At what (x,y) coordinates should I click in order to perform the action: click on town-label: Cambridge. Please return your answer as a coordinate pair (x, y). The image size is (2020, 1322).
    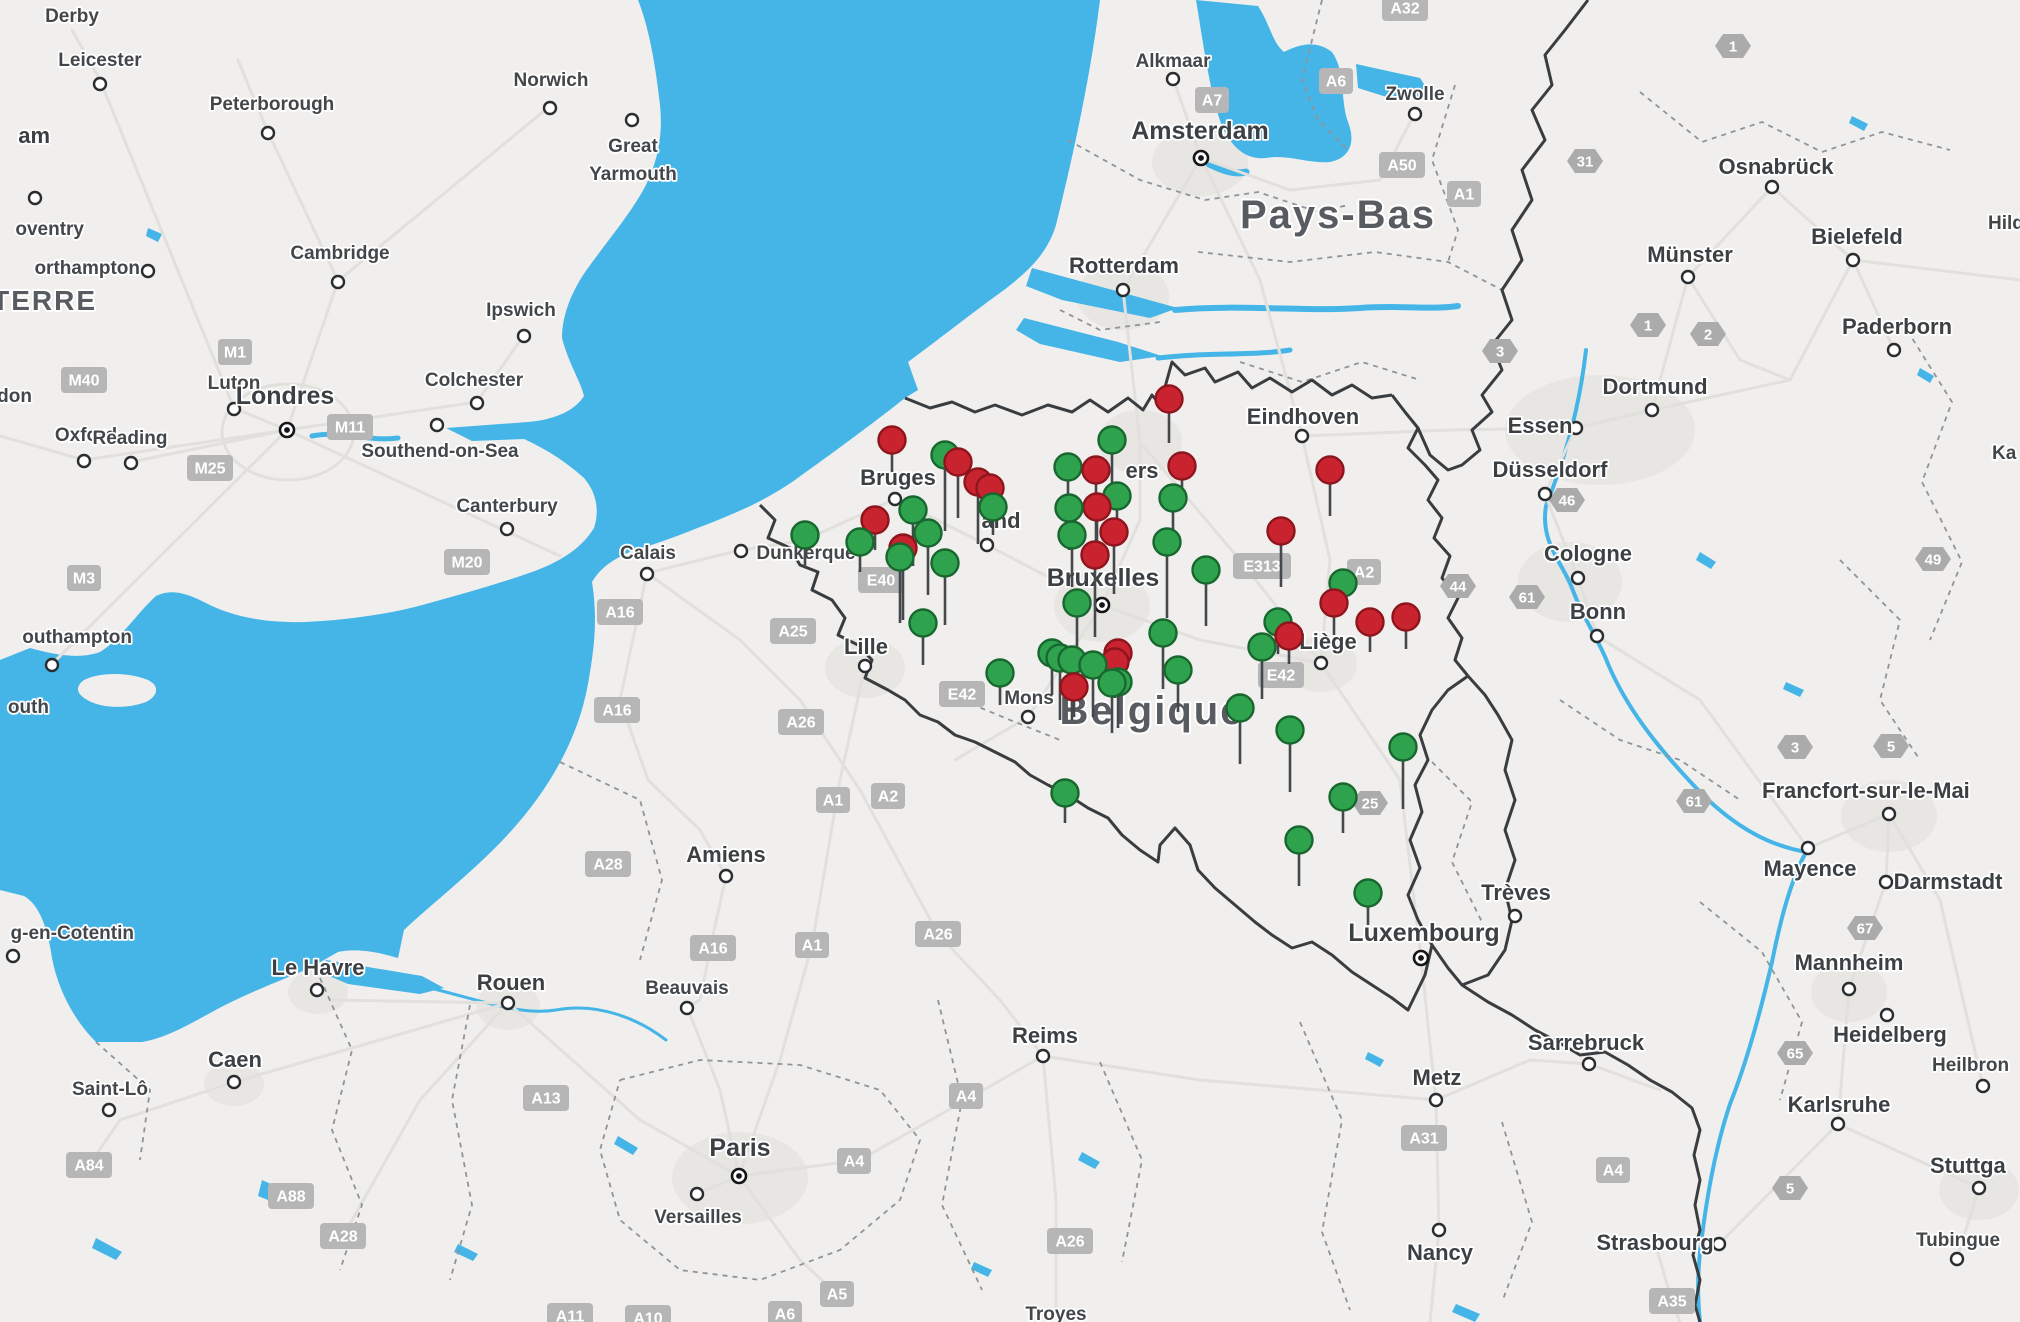
    Looking at the image, I should click on (339, 253).